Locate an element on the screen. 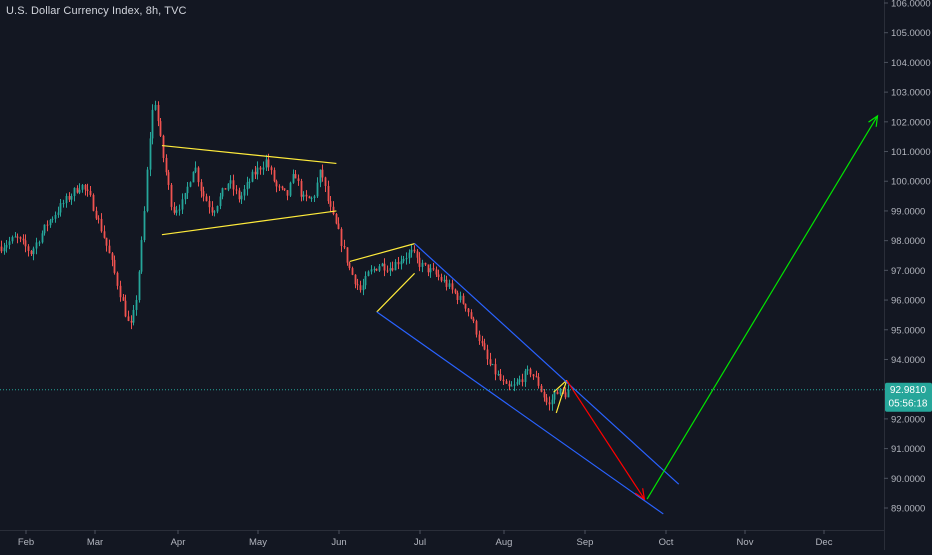 The height and width of the screenshot is (555, 932). triangle-lower-line is located at coordinates (249, 223).